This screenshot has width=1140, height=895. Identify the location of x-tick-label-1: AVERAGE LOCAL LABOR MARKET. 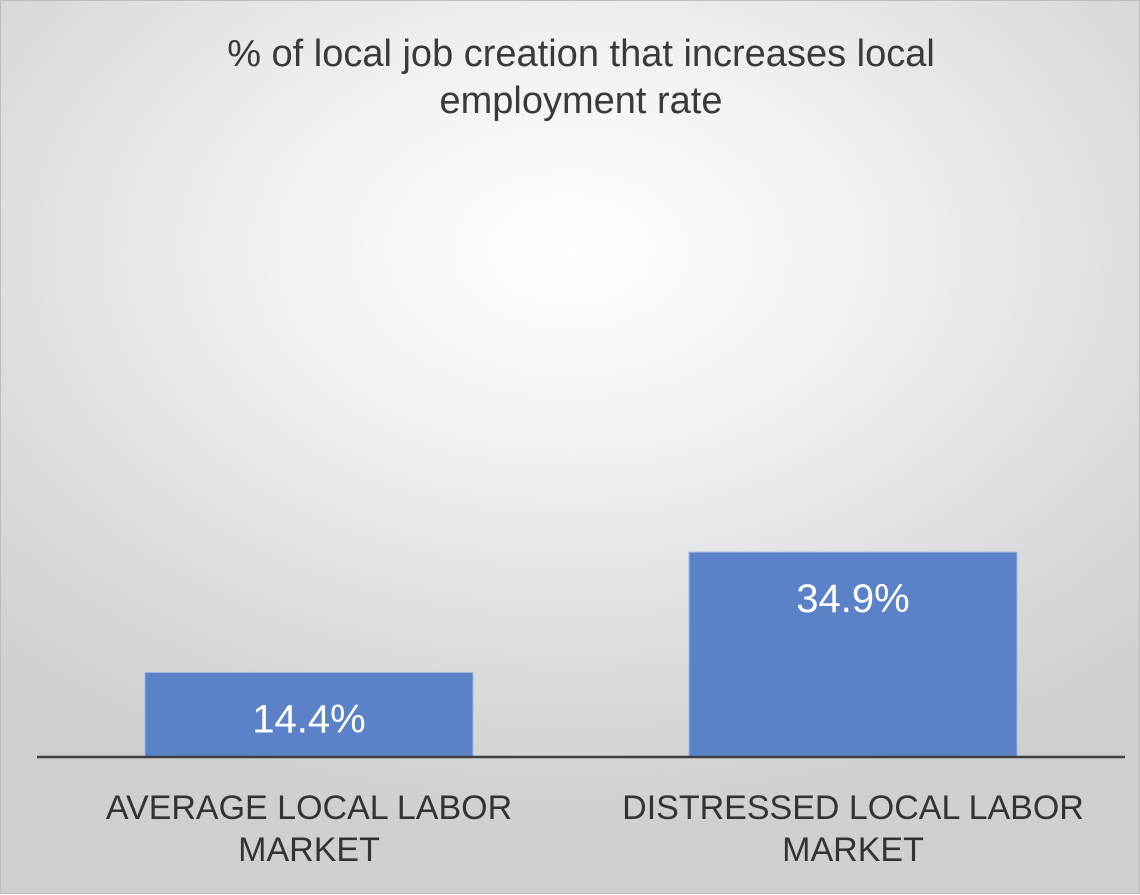
(309, 829).